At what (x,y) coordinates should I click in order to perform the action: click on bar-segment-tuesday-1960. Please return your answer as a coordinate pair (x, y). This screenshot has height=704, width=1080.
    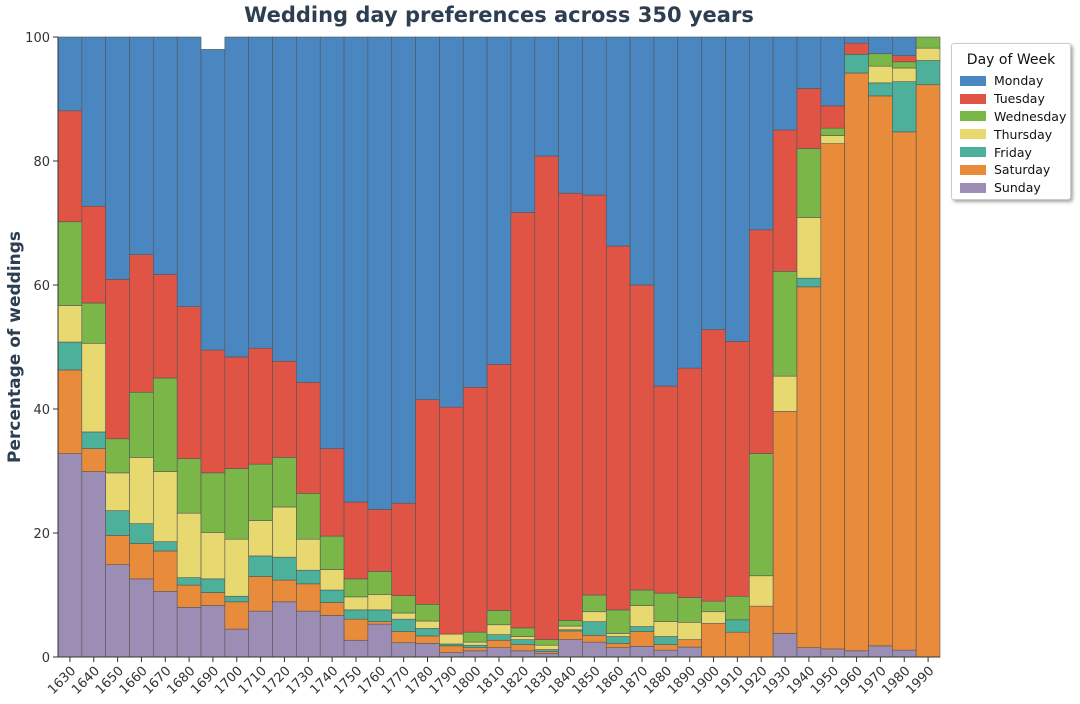
    Looking at the image, I should click on (856, 48).